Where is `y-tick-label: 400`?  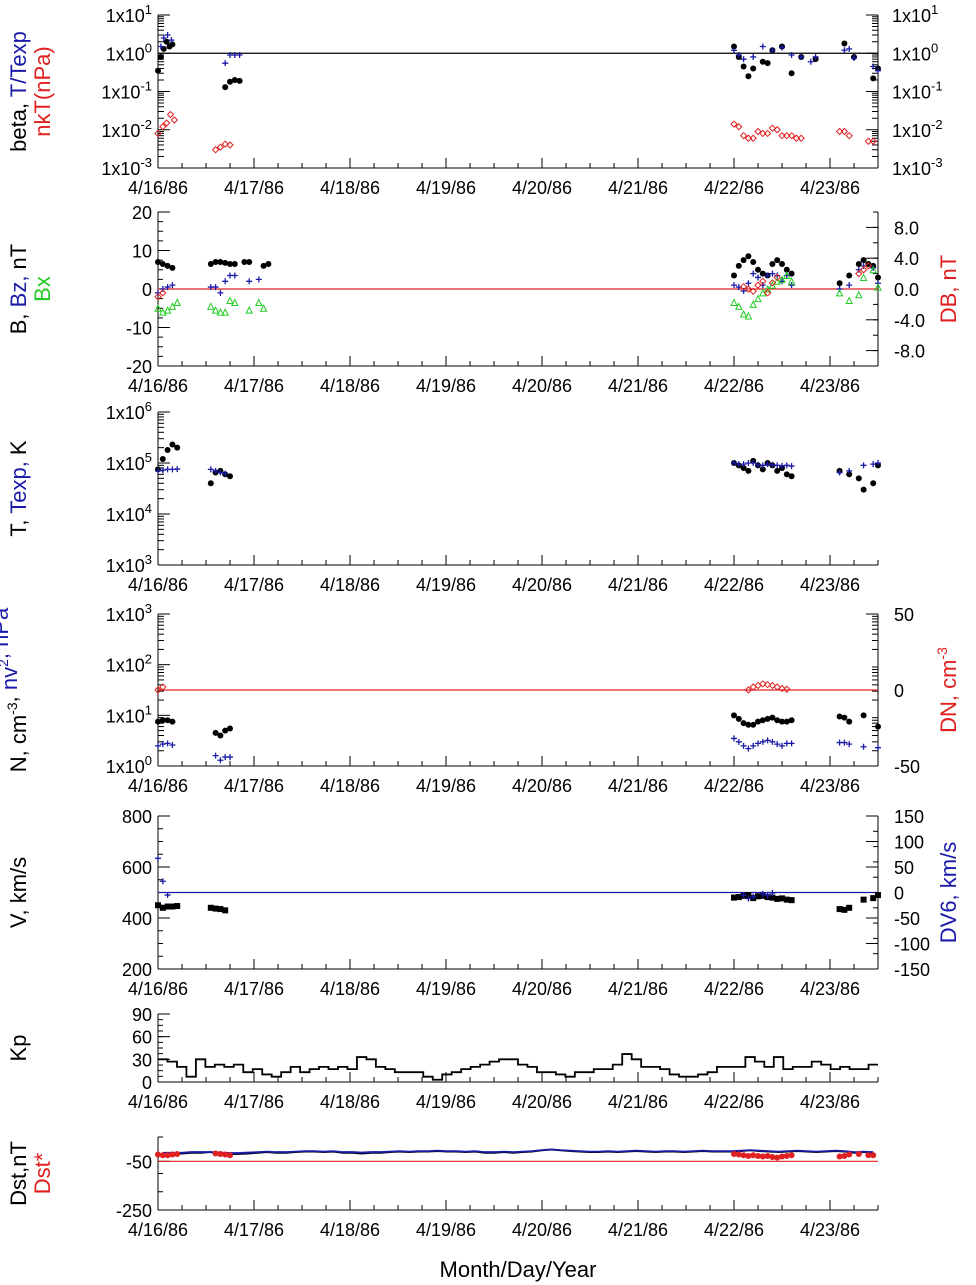
y-tick-label: 400 is located at coordinates (137, 919).